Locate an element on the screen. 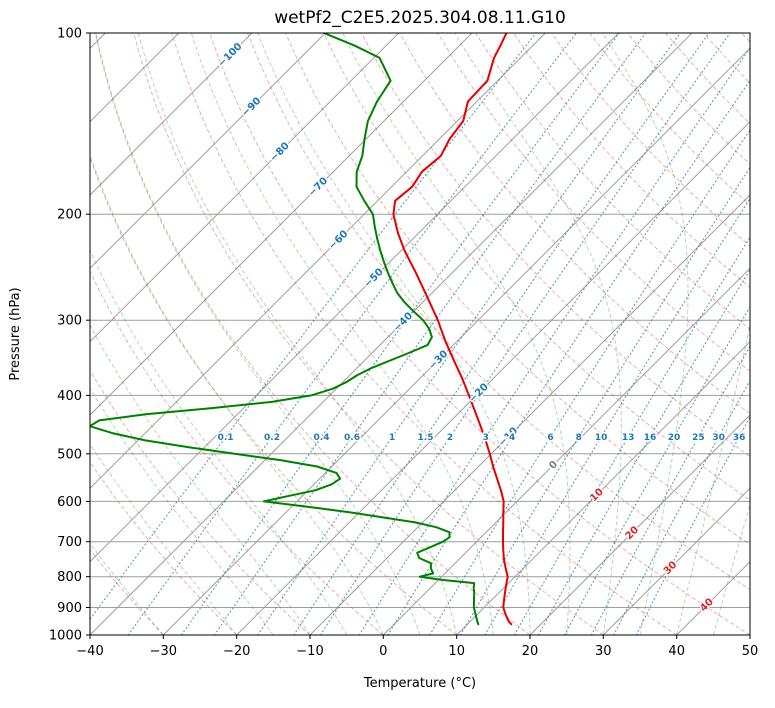 This screenshot has height=708, width=775. x-tick-label: 10 is located at coordinates (456, 651).